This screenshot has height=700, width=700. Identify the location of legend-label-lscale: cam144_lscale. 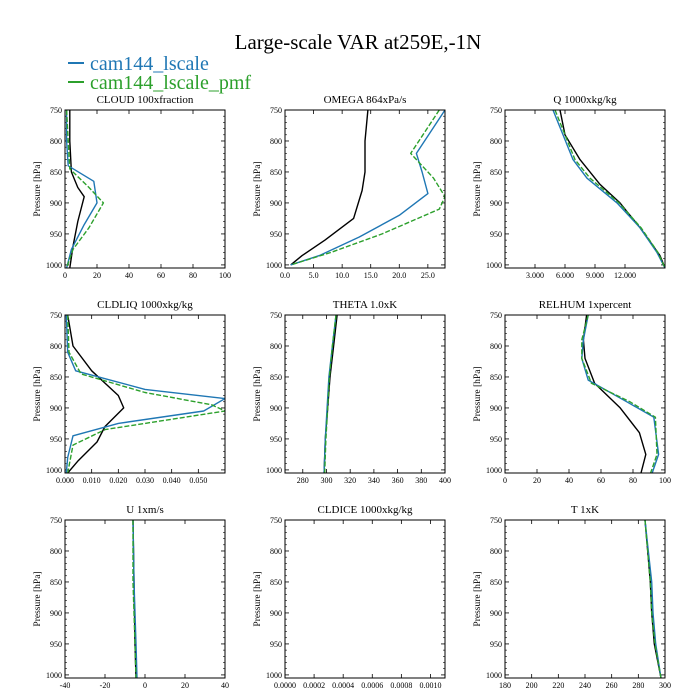
(149, 64).